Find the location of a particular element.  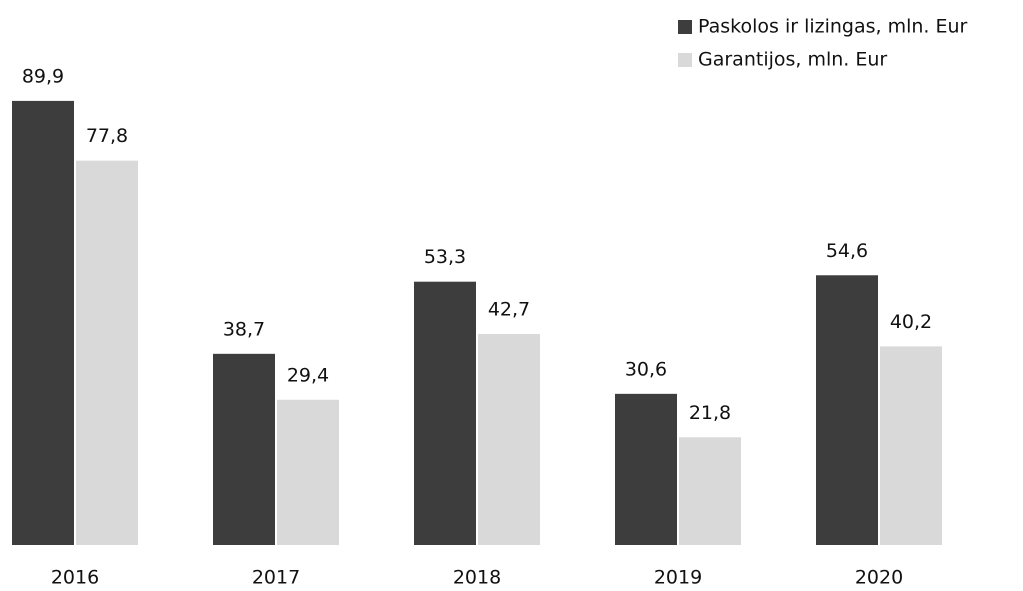

value-label: 77,8 is located at coordinates (107, 136).